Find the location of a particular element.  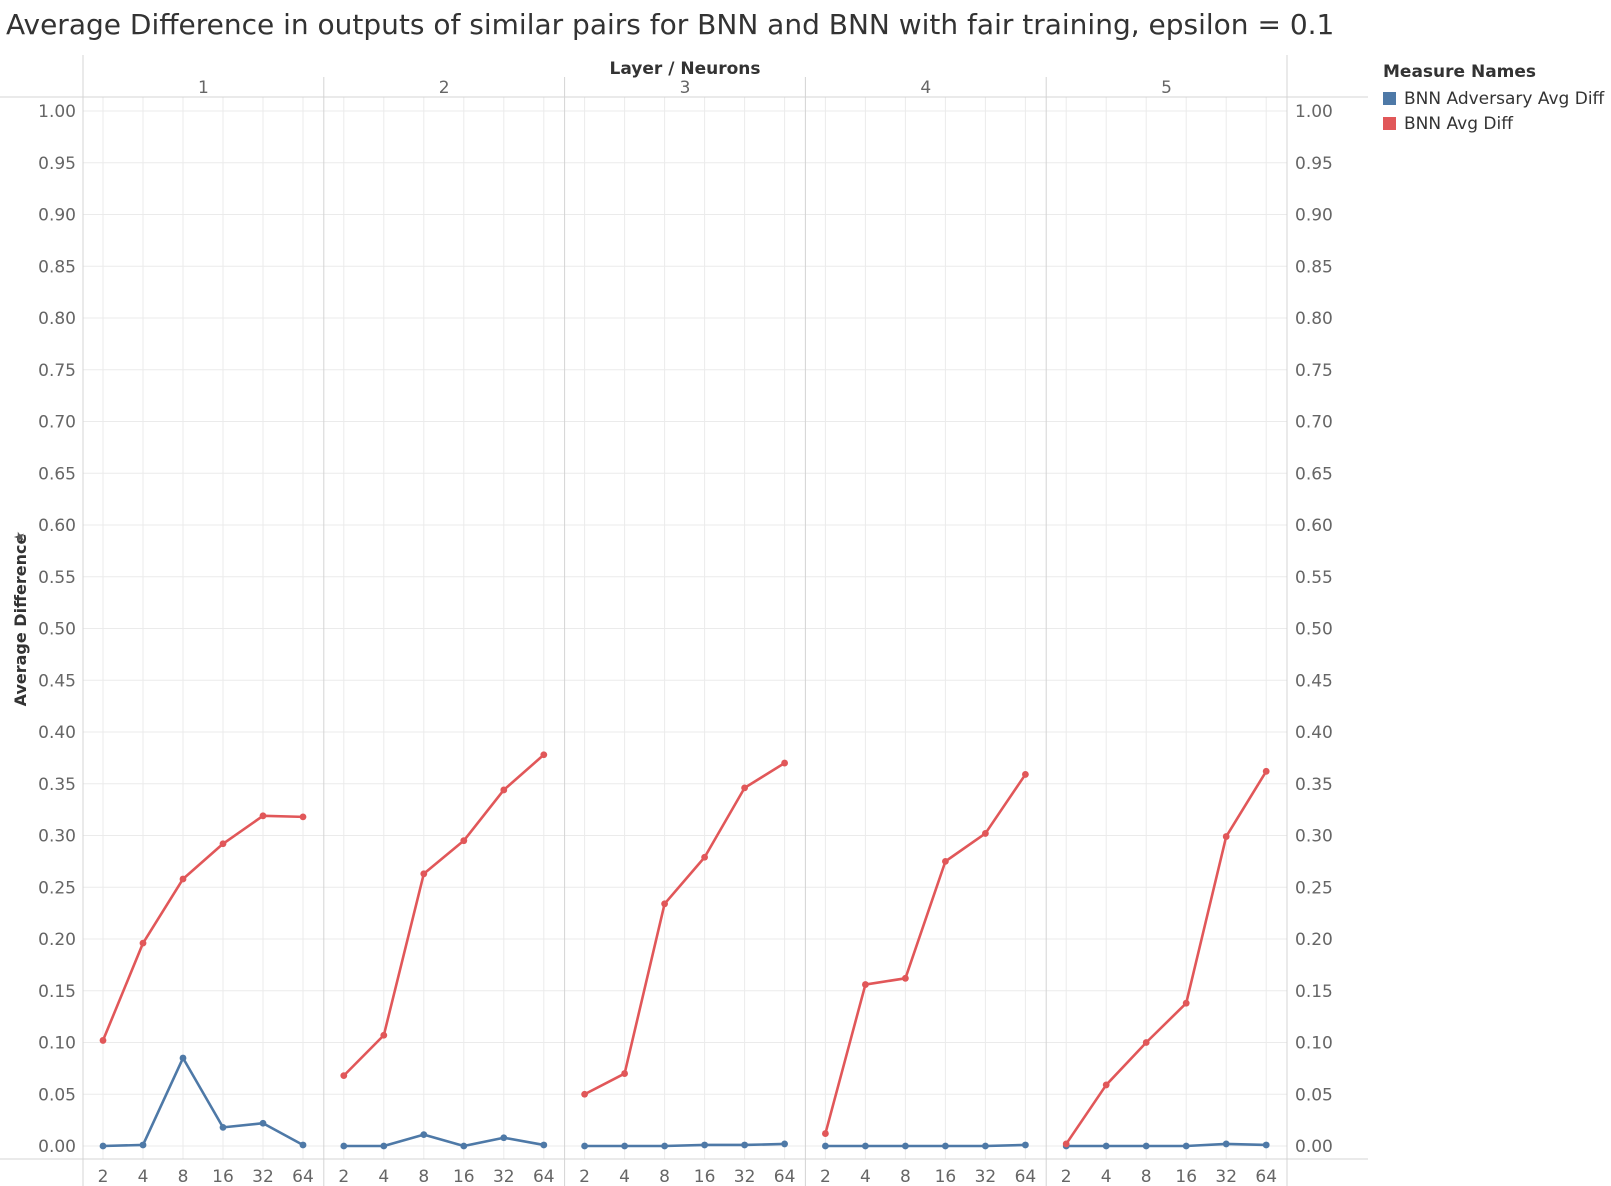

y-tick-label-left: 0.50 is located at coordinates (57, 630).